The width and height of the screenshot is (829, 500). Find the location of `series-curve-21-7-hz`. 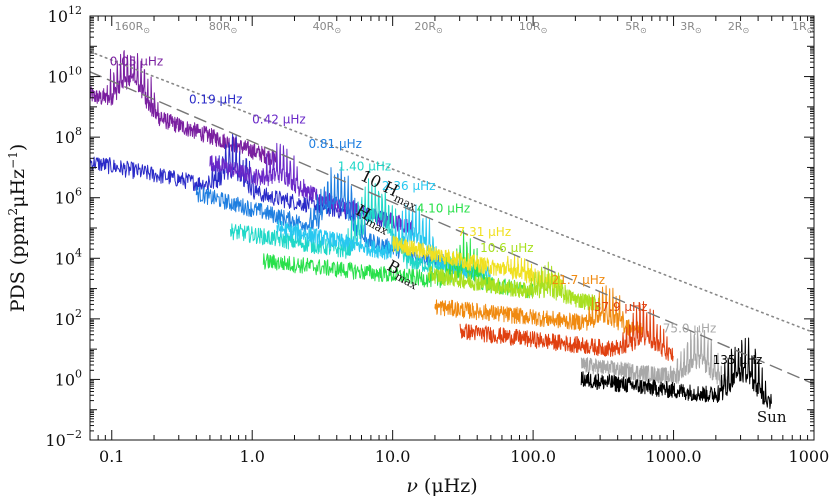

series-curve-21-7-hz is located at coordinates (538, 311).